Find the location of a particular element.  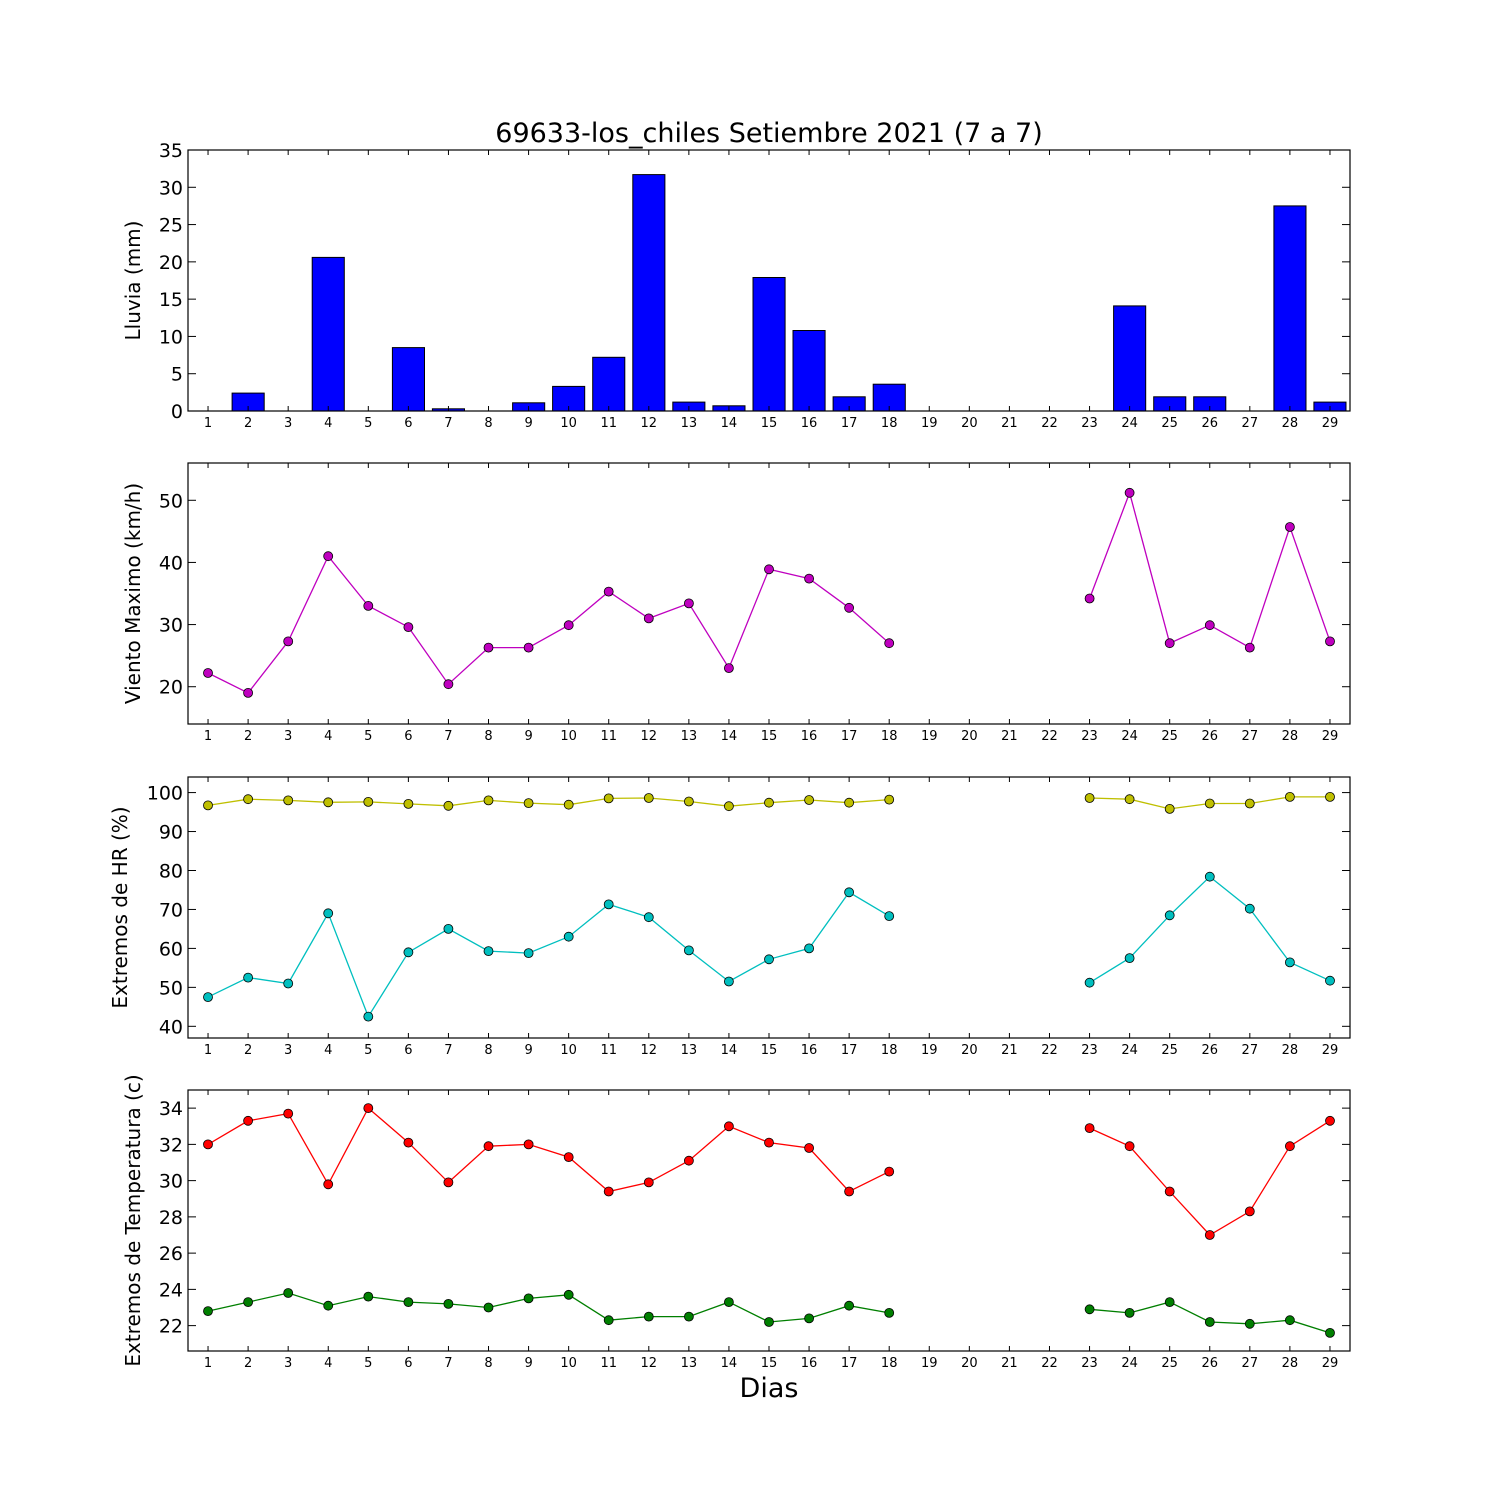

x-axis-label: Dias is located at coordinates (769, 1388).